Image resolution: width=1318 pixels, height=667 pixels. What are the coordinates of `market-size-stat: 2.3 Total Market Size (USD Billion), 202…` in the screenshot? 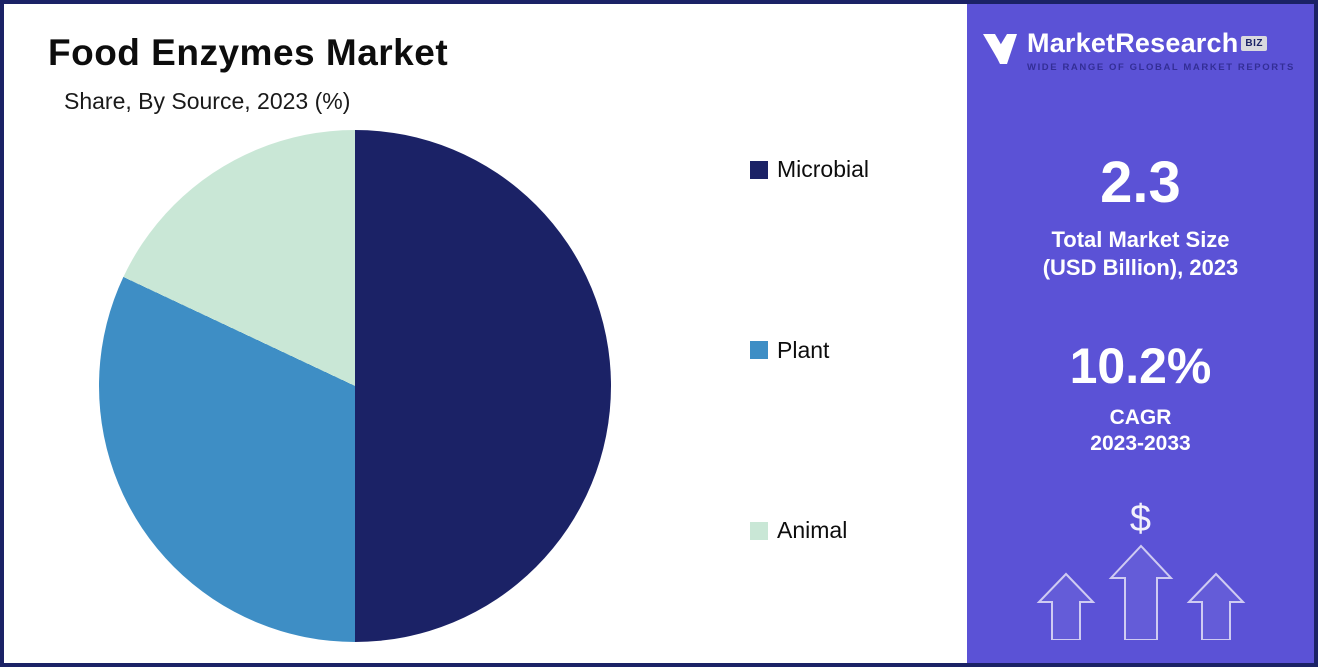 It's located at (1140, 215).